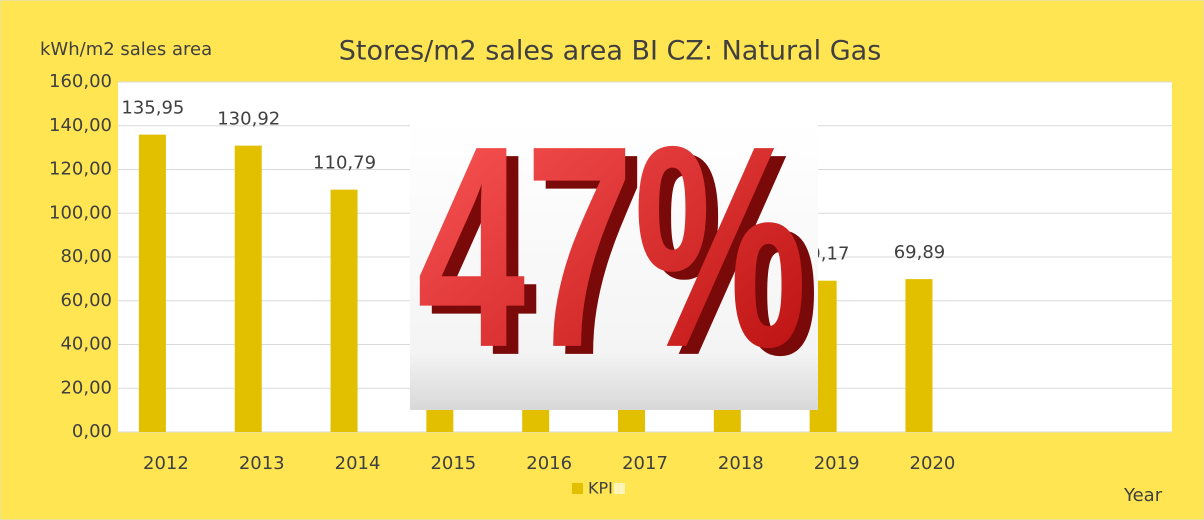  What do you see at coordinates (152, 108) in the screenshot?
I see `data-label: 135,95` at bounding box center [152, 108].